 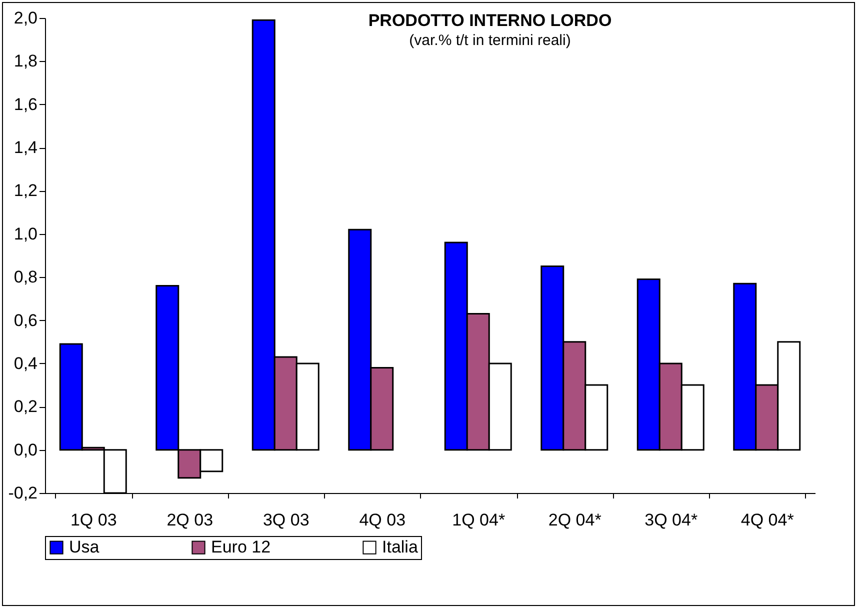 What do you see at coordinates (84, 547) in the screenshot?
I see `legend-label: Usa` at bounding box center [84, 547].